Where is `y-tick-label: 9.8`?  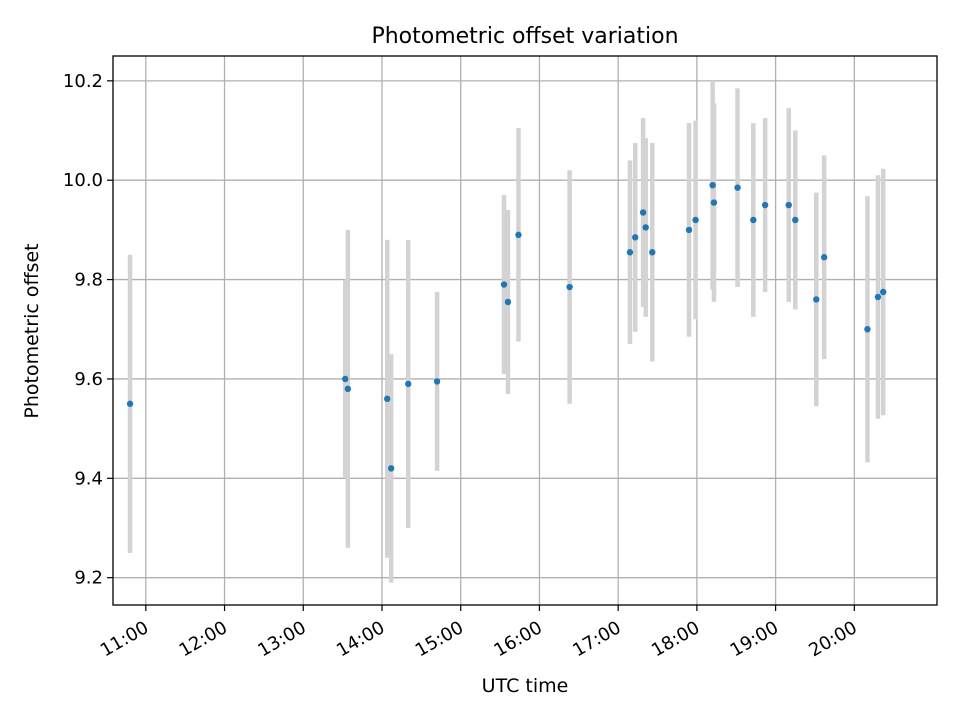
y-tick-label: 9.8 is located at coordinates (88, 280).